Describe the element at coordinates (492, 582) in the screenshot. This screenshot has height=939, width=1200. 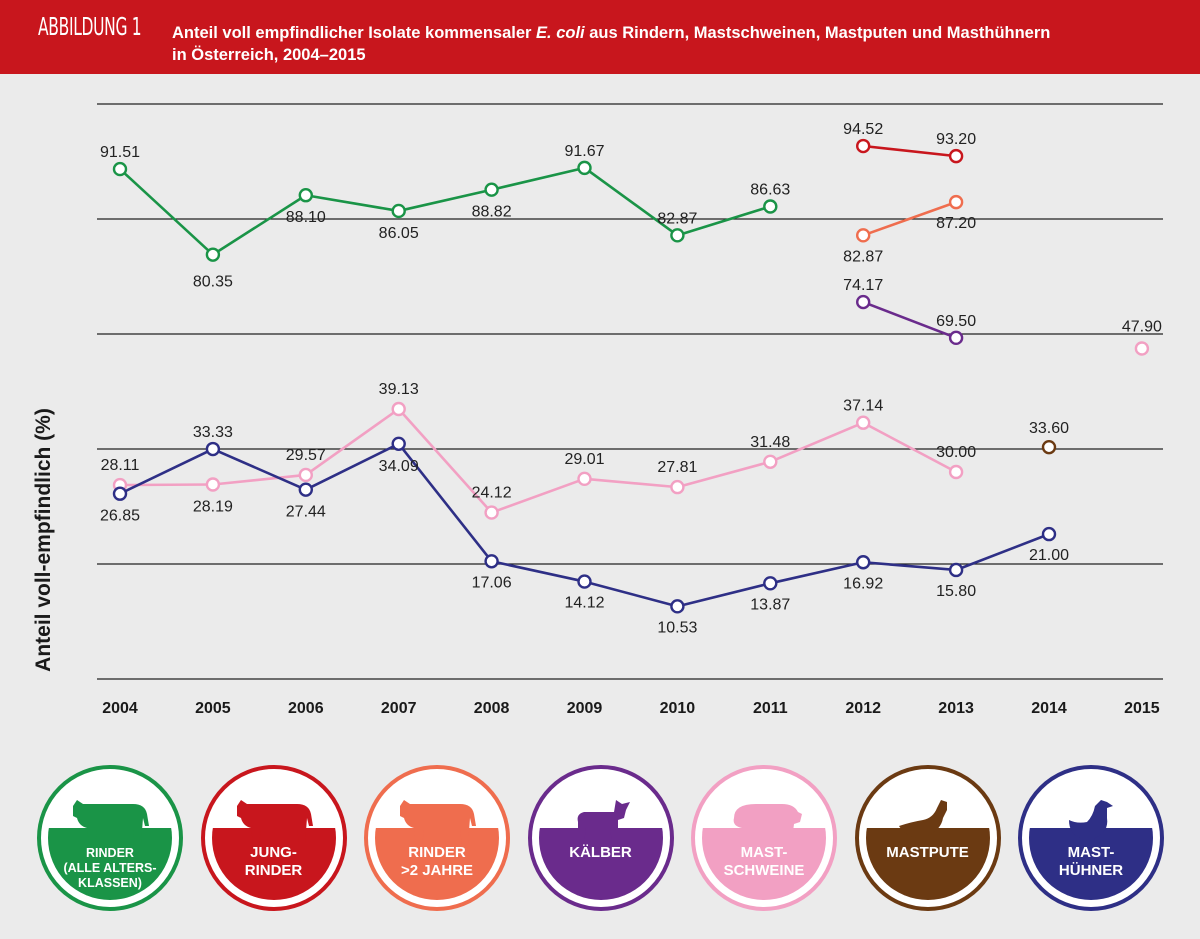
I see `data-label-masthuehner: 17.06` at that location.